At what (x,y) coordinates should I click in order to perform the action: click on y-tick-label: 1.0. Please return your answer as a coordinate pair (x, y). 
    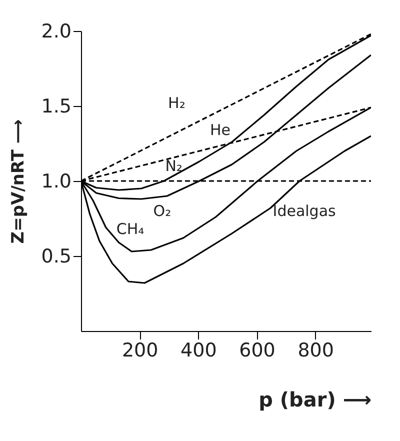
    Looking at the image, I should click on (56, 181).